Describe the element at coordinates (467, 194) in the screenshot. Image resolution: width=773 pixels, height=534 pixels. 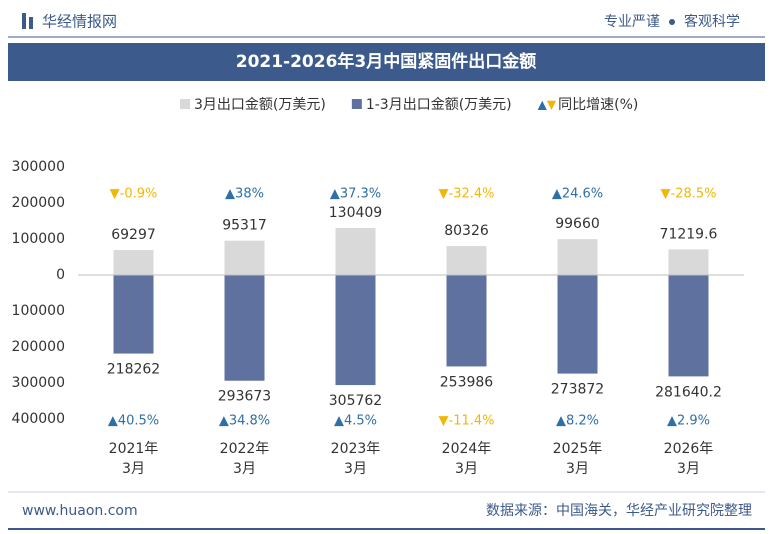
I see `growth-label: ▼-32.4%` at that location.